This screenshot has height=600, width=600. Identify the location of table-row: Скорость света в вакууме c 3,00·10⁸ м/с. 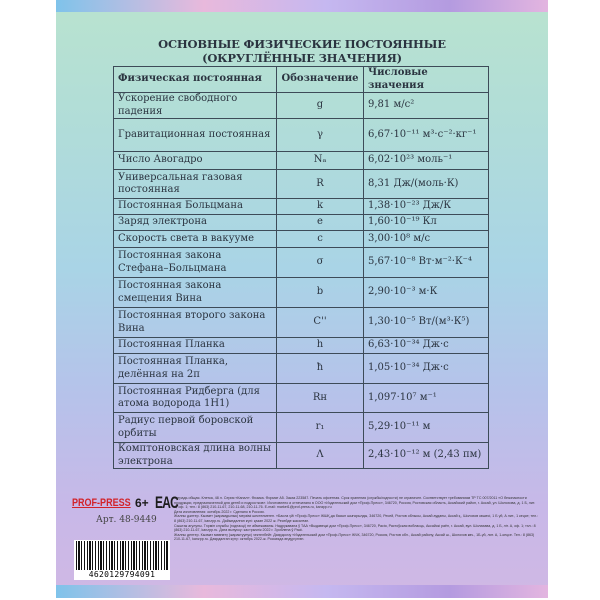
(301, 239).